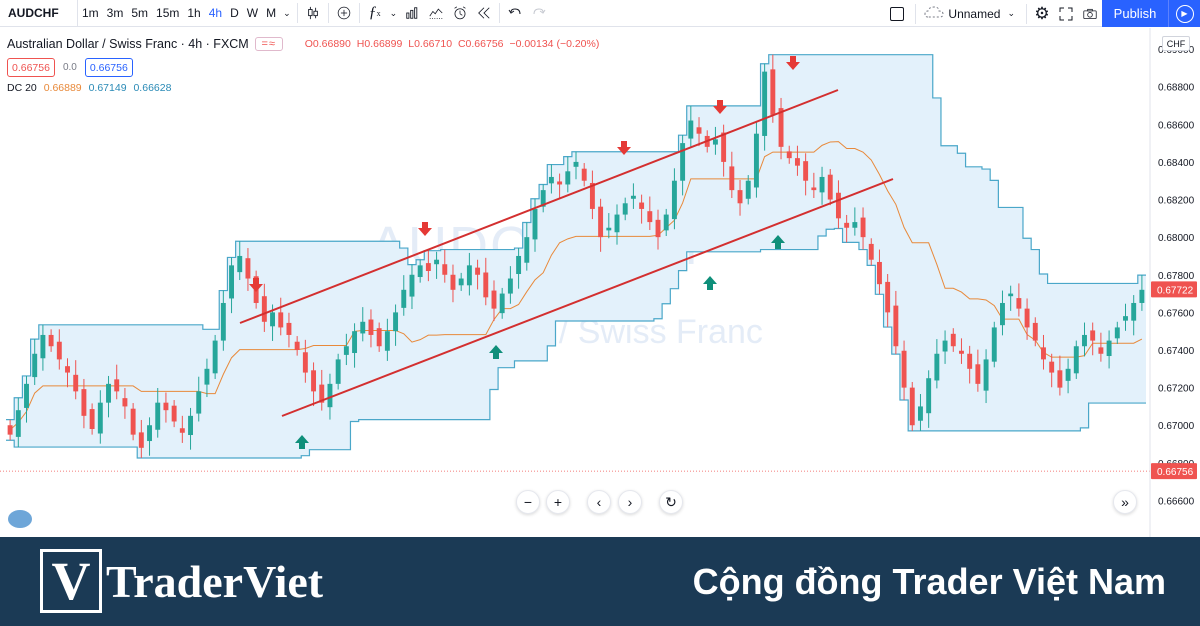 This screenshot has height=626, width=1200. Describe the element at coordinates (268, 44) in the screenshot. I see `legend-toggle-icon: =≈` at that location.